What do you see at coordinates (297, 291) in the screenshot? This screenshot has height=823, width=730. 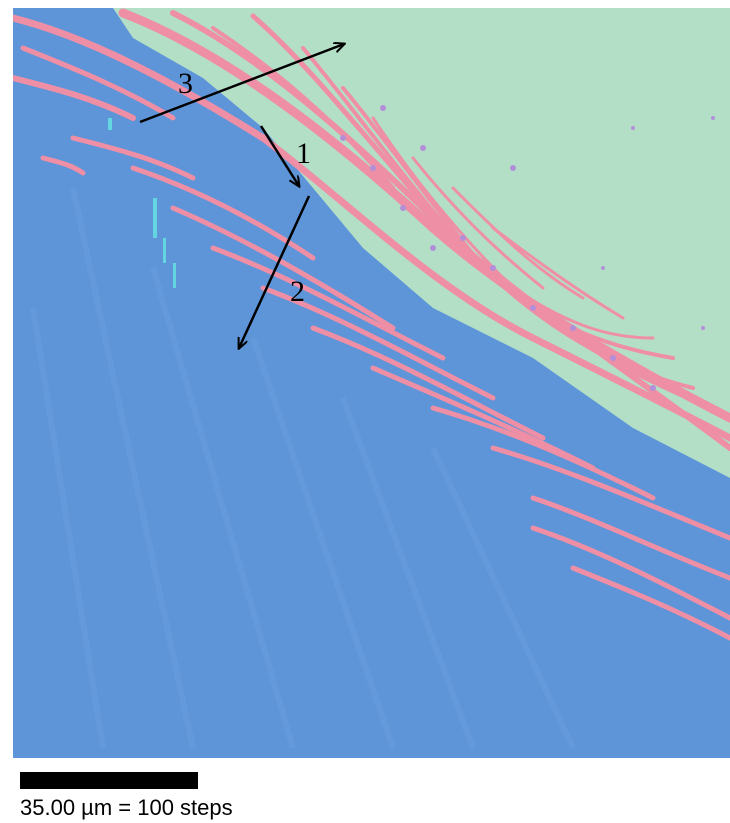 I see `arrow-2-label: 2` at bounding box center [297, 291].